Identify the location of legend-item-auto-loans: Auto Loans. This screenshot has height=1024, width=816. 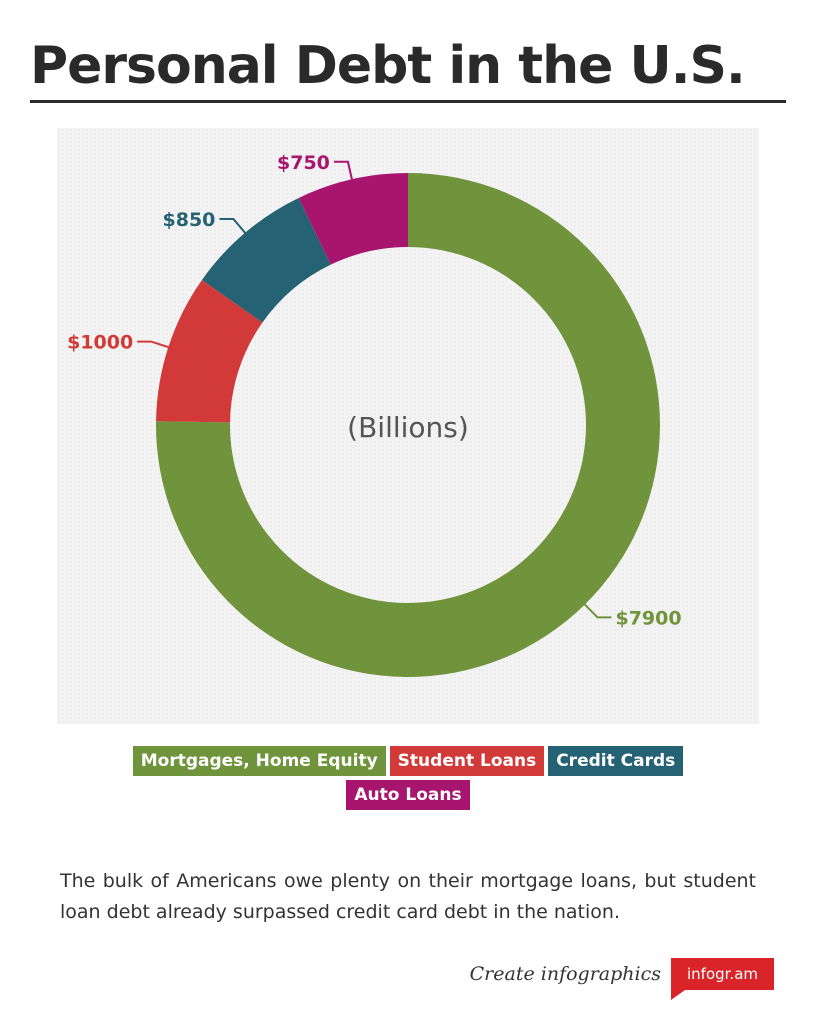
(408, 795).